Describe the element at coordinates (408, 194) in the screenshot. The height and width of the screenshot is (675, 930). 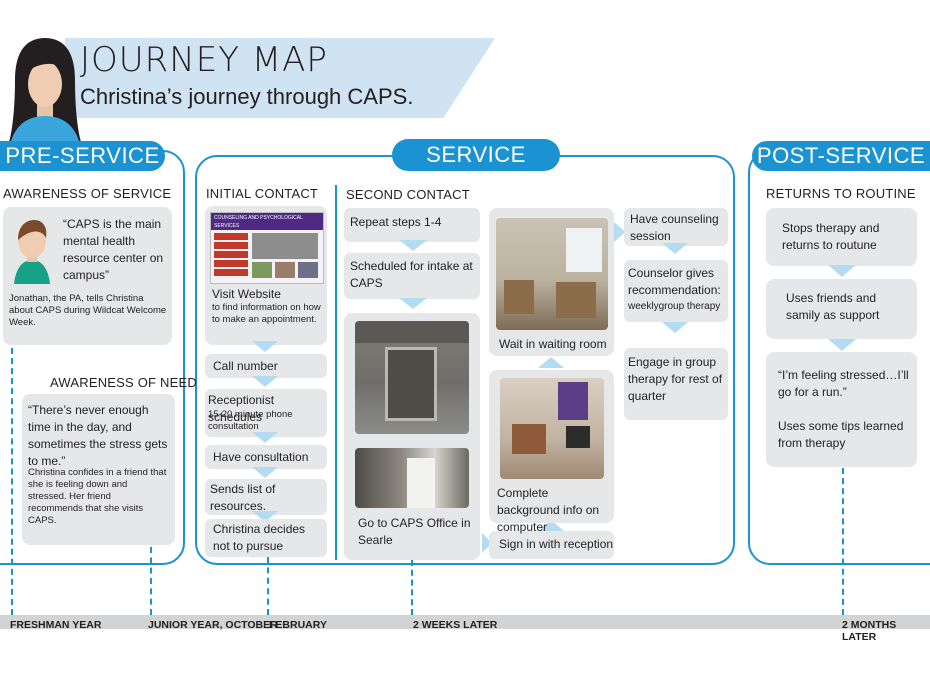
I see `second-contact-header: SECOND CONTACT` at that location.